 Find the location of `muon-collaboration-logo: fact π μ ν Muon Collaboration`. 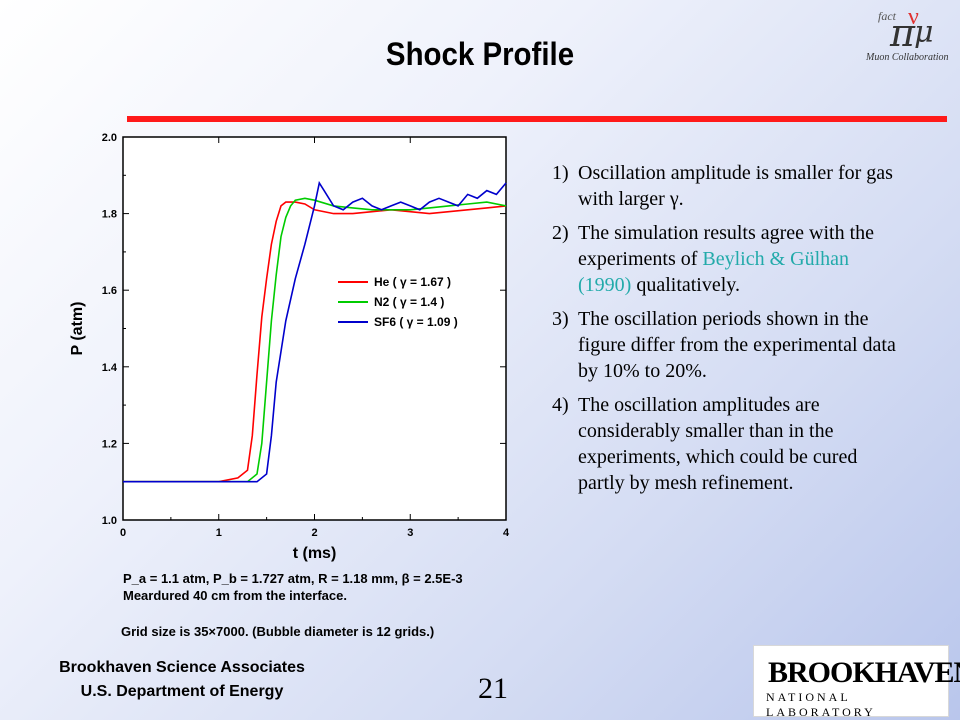

muon-collaboration-logo: fact π μ ν Muon Collaboration is located at coordinates (907, 33).